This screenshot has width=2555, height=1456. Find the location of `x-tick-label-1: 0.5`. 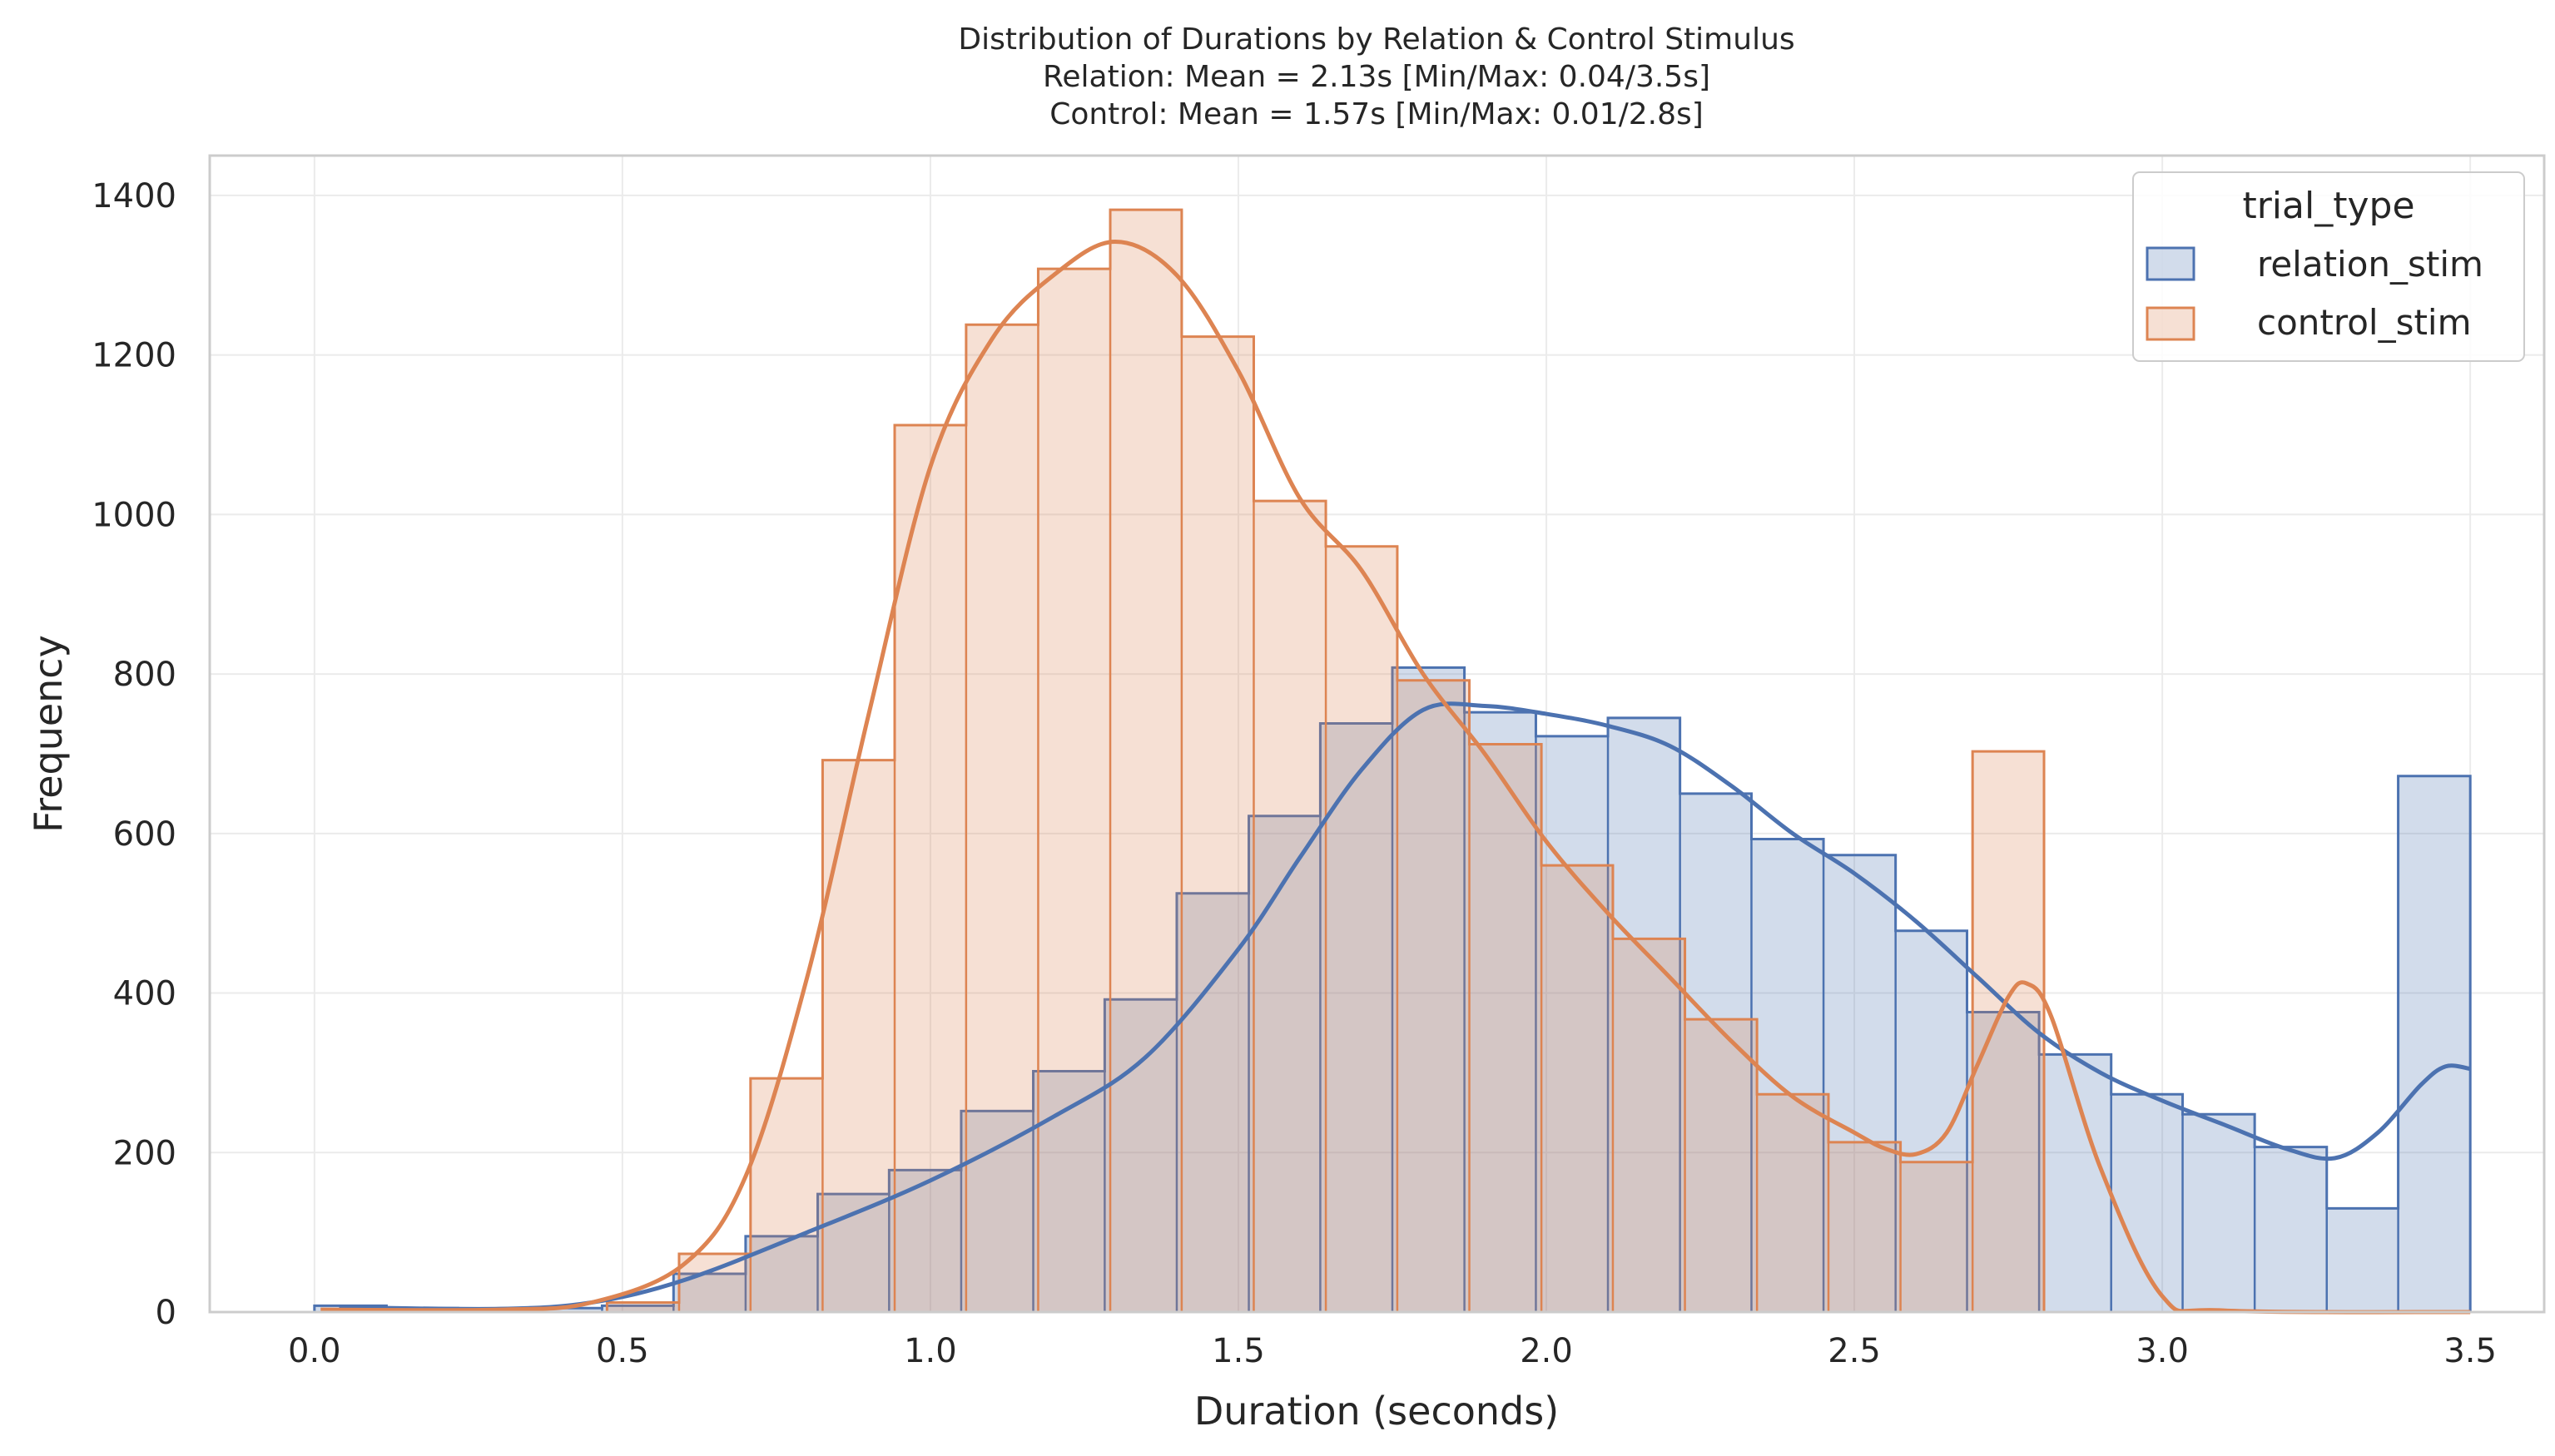

x-tick-label-1: 0.5 is located at coordinates (622, 1351).